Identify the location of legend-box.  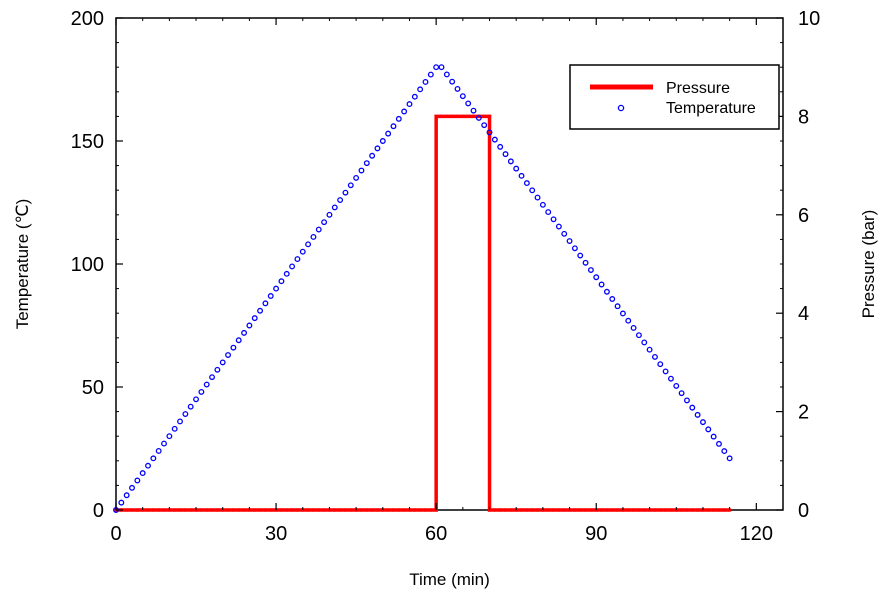
(674, 97).